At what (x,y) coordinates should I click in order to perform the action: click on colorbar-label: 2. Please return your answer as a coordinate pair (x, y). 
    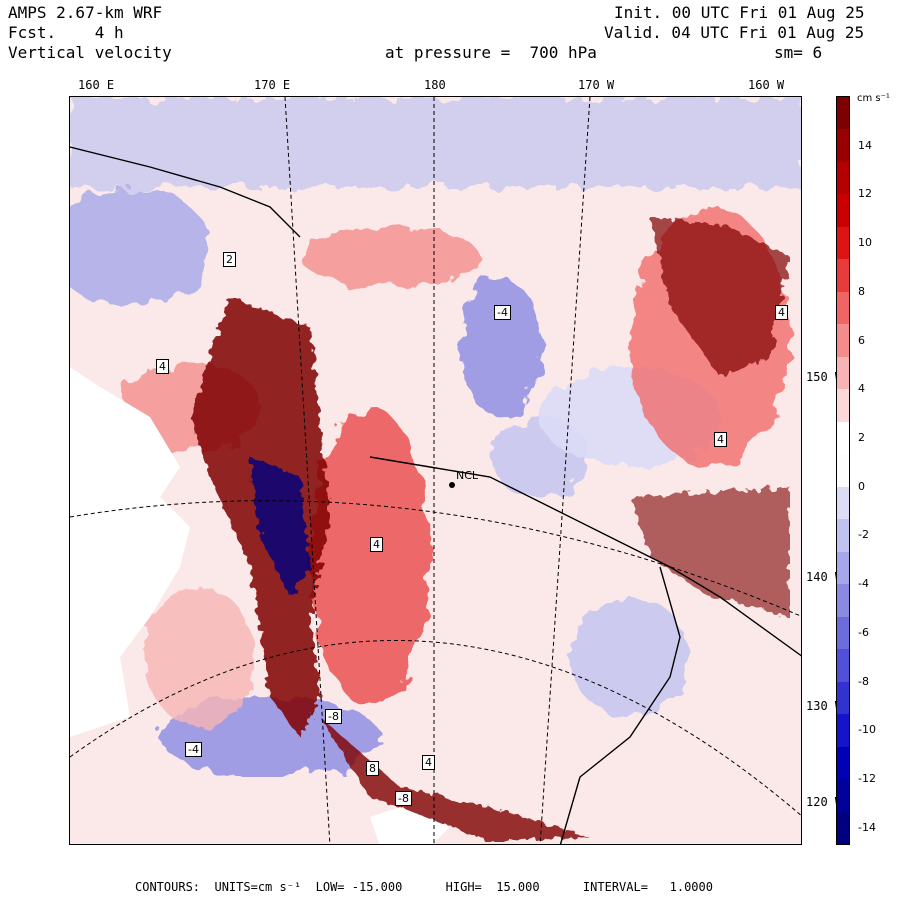
    Looking at the image, I should click on (861, 438).